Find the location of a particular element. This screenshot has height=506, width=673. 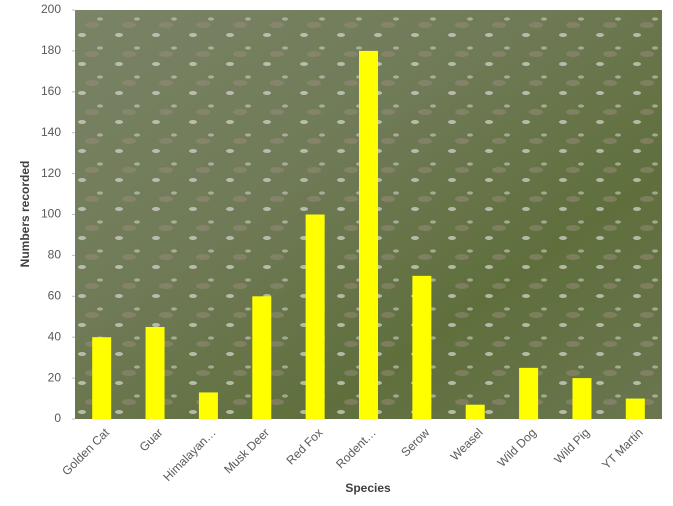

x-axis-title: Species is located at coordinates (368, 488).